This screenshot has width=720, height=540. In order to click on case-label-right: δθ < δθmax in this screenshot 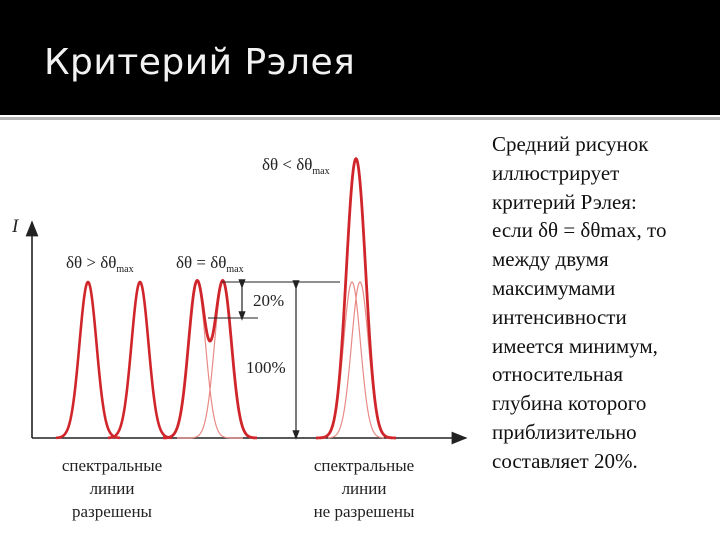, I will do `click(296, 166)`.